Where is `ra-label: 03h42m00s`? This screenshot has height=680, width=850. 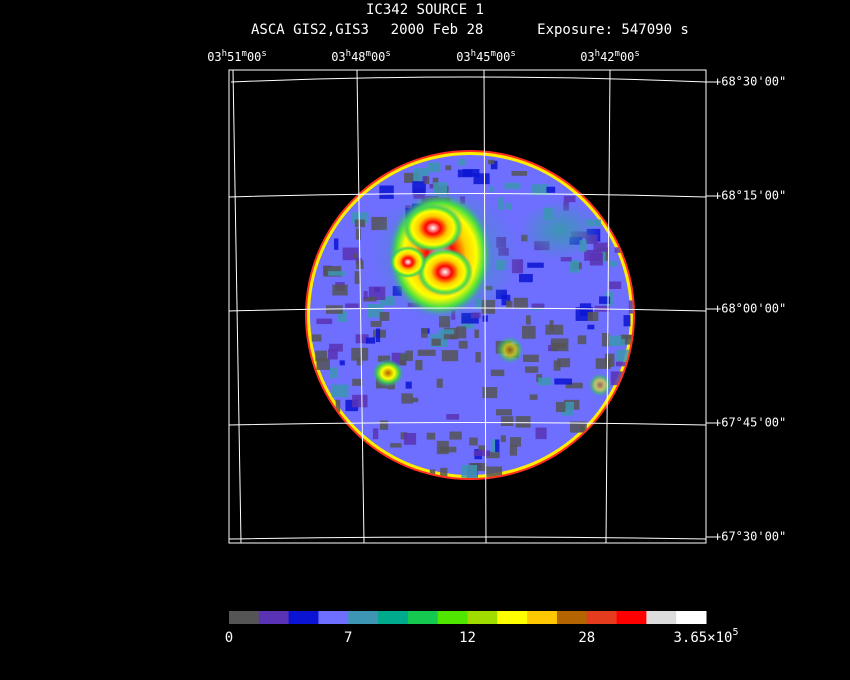
ra-label: 03h42m00s is located at coordinates (610, 56).